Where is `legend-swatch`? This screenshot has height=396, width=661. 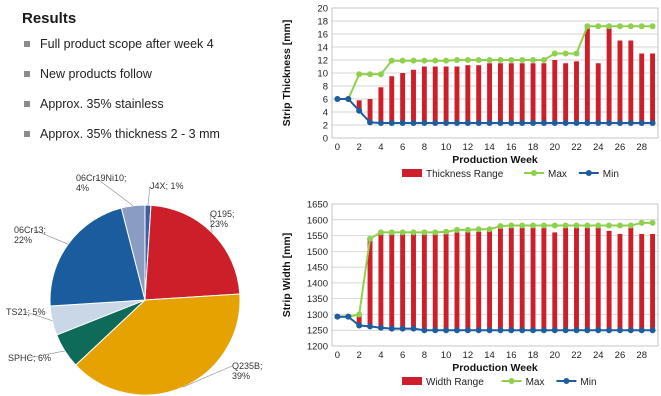 legend-swatch is located at coordinates (412, 381).